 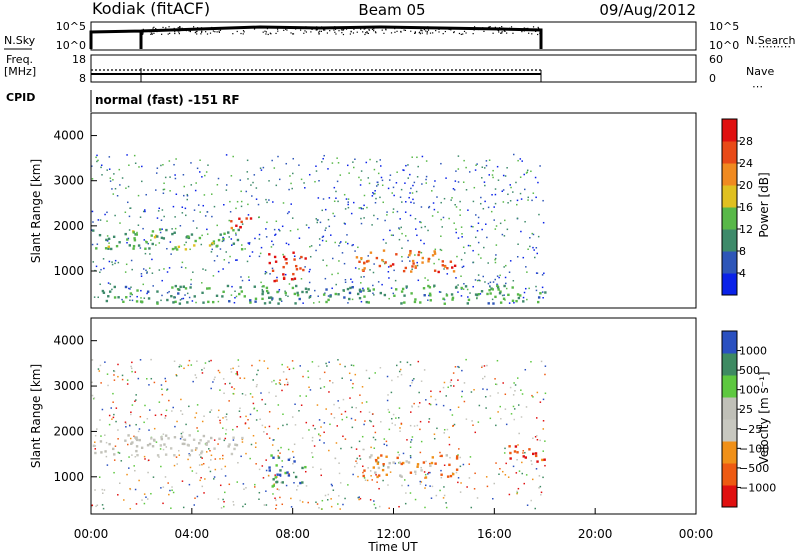 What do you see at coordinates (729, 408) in the screenshot?
I see `colorbar-segment` at bounding box center [729, 408].